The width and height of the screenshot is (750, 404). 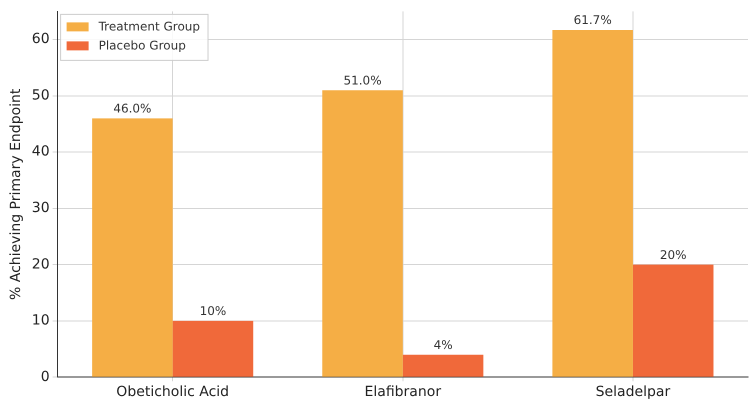 What do you see at coordinates (403, 392) in the screenshot?
I see `x-tick-label: Elafibranor` at bounding box center [403, 392].